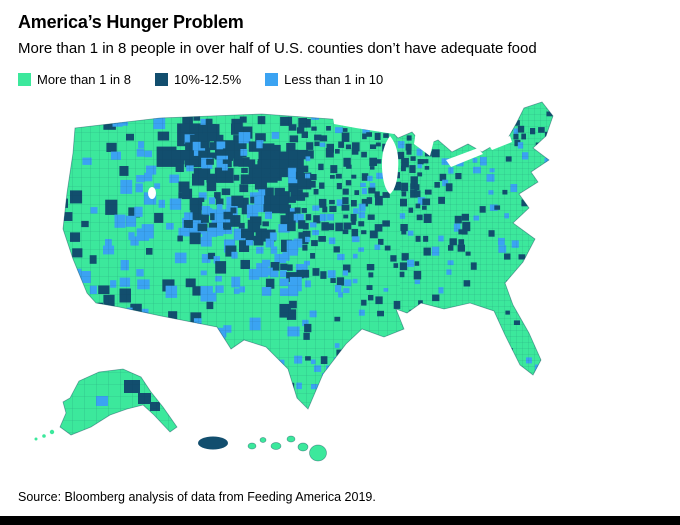 Image resolution: width=680 pixels, height=525 pixels. I want to click on alaska-peninsula-dark-shape, so click(213, 443).